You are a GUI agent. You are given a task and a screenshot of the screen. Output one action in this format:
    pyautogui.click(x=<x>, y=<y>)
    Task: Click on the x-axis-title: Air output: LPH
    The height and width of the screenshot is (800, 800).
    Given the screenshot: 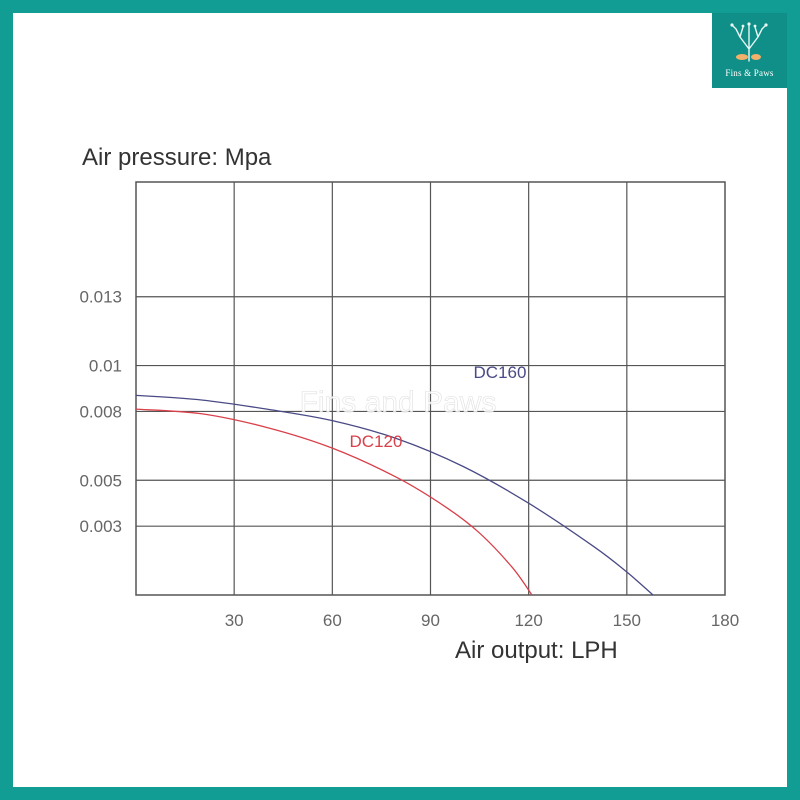 What is the action you would take?
    pyautogui.click(x=536, y=650)
    